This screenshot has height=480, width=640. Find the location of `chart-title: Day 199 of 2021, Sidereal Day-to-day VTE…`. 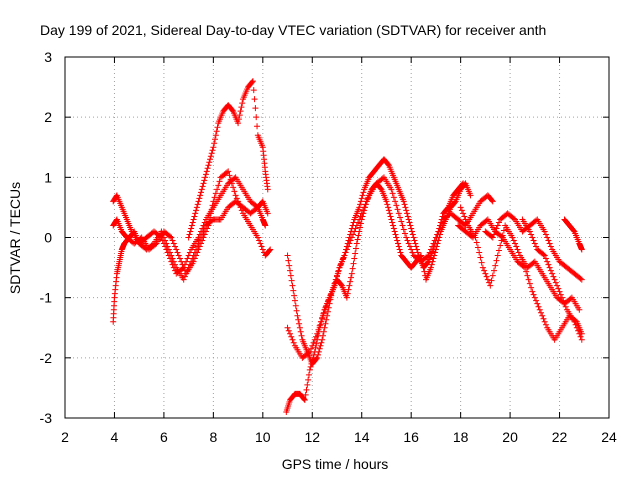

chart-title: Day 199 of 2021, Sidereal Day-to-day VTE… is located at coordinates (293, 30).